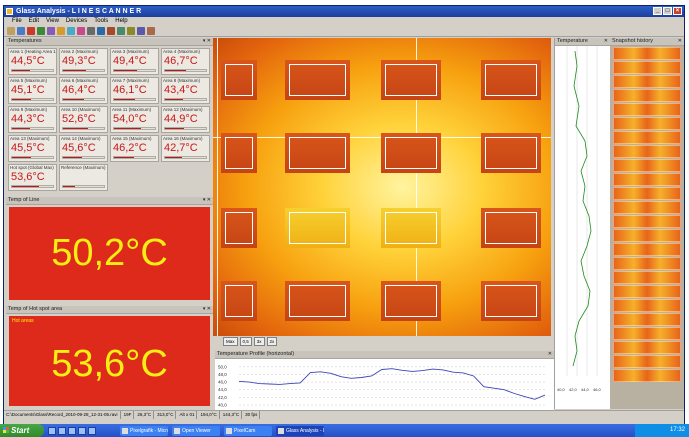 The width and height of the screenshot is (689, 437). What do you see at coordinates (82, 430) in the screenshot?
I see `desktop-icon` at bounding box center [82, 430].